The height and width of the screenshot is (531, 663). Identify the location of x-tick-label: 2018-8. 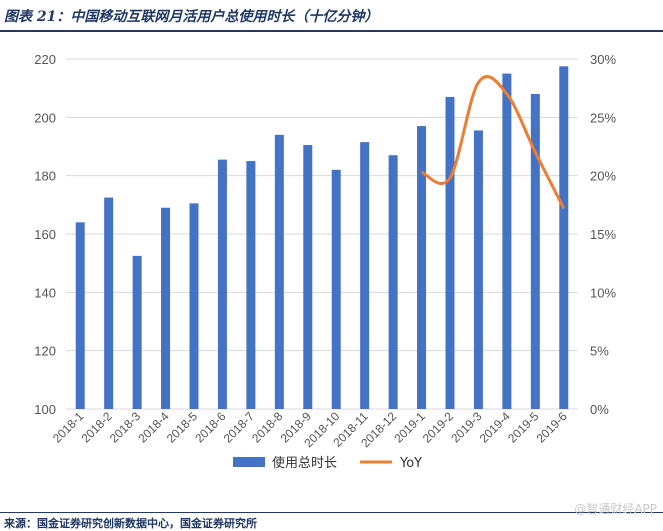
(267, 427).